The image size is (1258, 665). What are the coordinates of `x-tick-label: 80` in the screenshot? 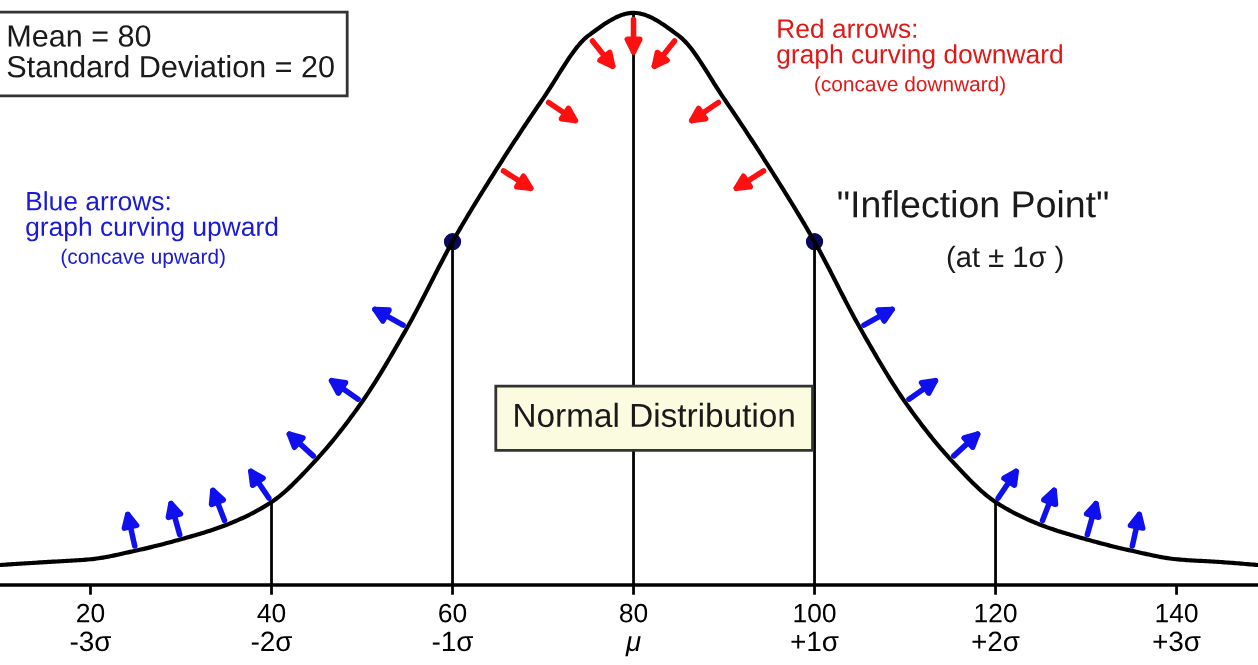 It's located at (634, 613).